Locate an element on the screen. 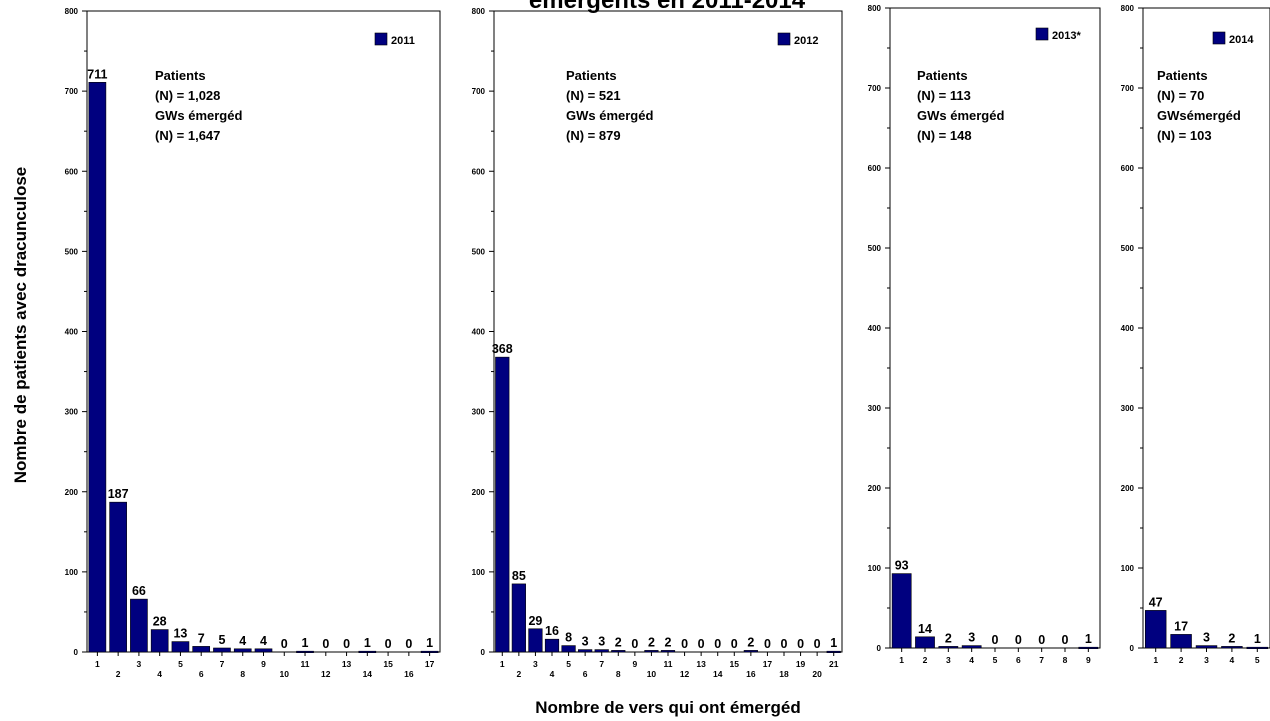 The width and height of the screenshot is (1270, 721). bar-value-label: 66 is located at coordinates (139, 591).